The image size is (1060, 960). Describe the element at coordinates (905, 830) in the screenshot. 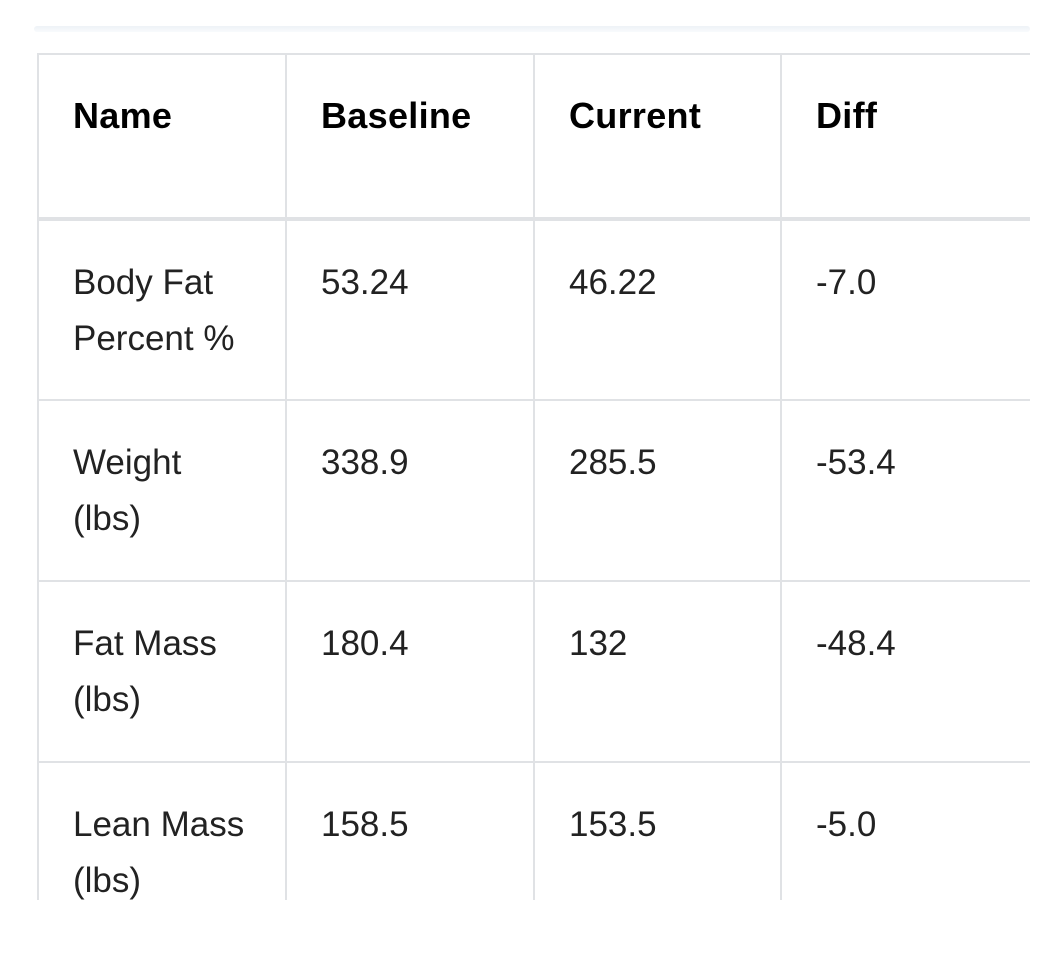

I see `cell-diff: -5.0` at that location.